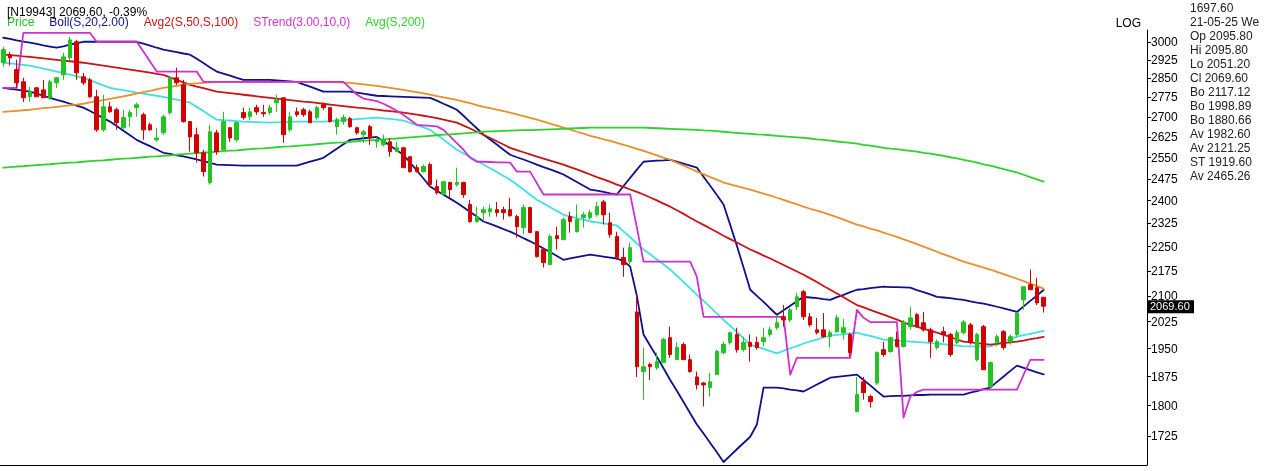  What do you see at coordinates (1165, 270) in the screenshot?
I see `y-tick-label: 2175` at bounding box center [1165, 270].